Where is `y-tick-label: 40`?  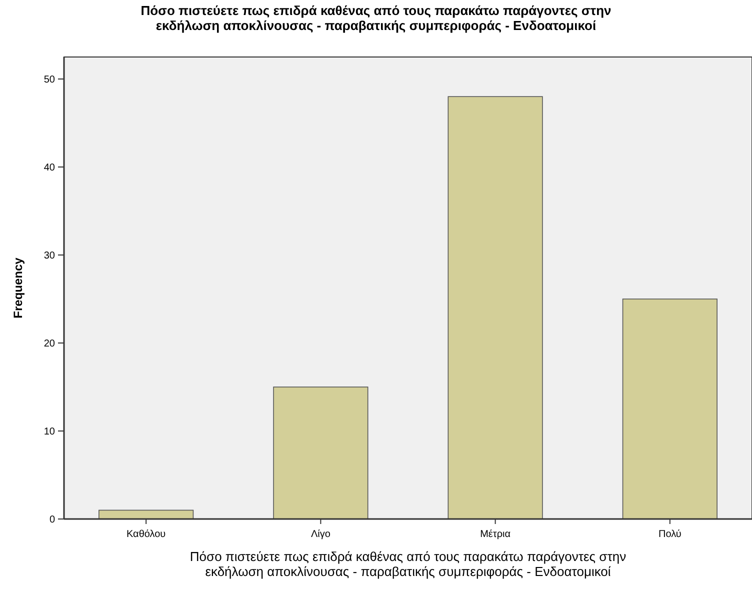
y-tick-label: 40 is located at coordinates (50, 168).